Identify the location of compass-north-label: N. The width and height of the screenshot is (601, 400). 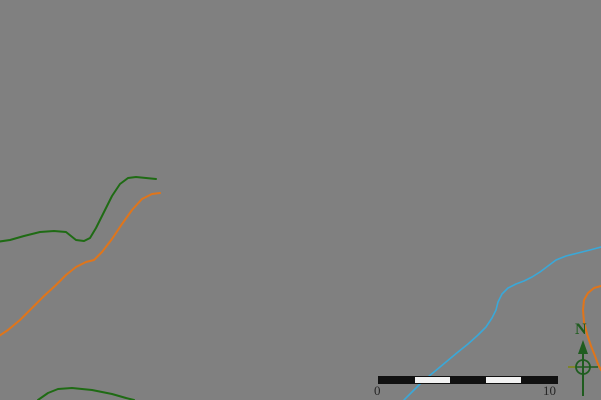
(581, 329).